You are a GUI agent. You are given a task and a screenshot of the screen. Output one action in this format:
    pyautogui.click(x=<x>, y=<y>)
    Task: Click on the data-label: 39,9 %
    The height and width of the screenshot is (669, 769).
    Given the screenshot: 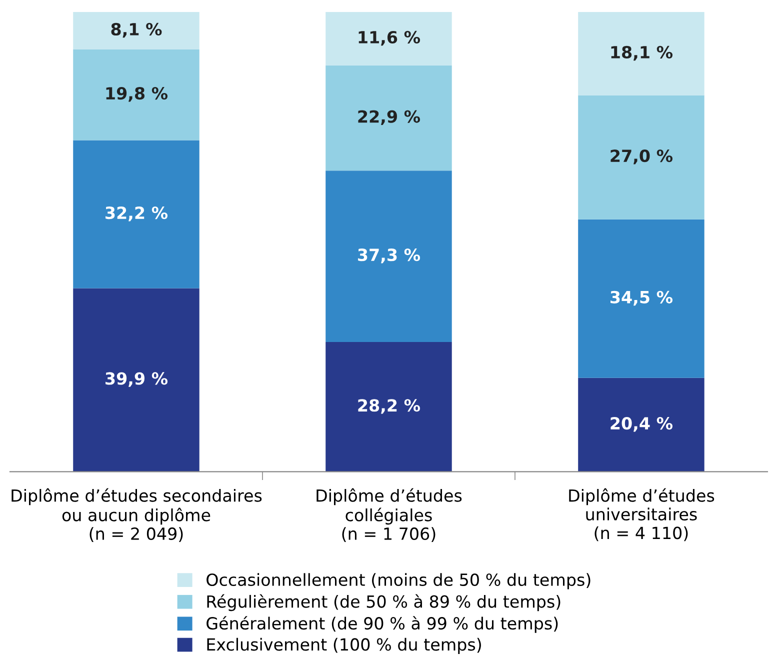 What is the action you would take?
    pyautogui.click(x=137, y=379)
    